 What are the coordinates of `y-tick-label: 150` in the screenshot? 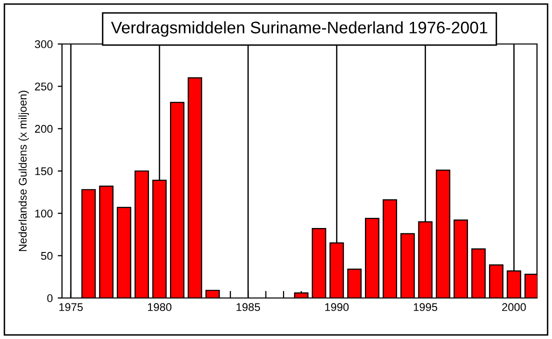 It's located at (44, 171).